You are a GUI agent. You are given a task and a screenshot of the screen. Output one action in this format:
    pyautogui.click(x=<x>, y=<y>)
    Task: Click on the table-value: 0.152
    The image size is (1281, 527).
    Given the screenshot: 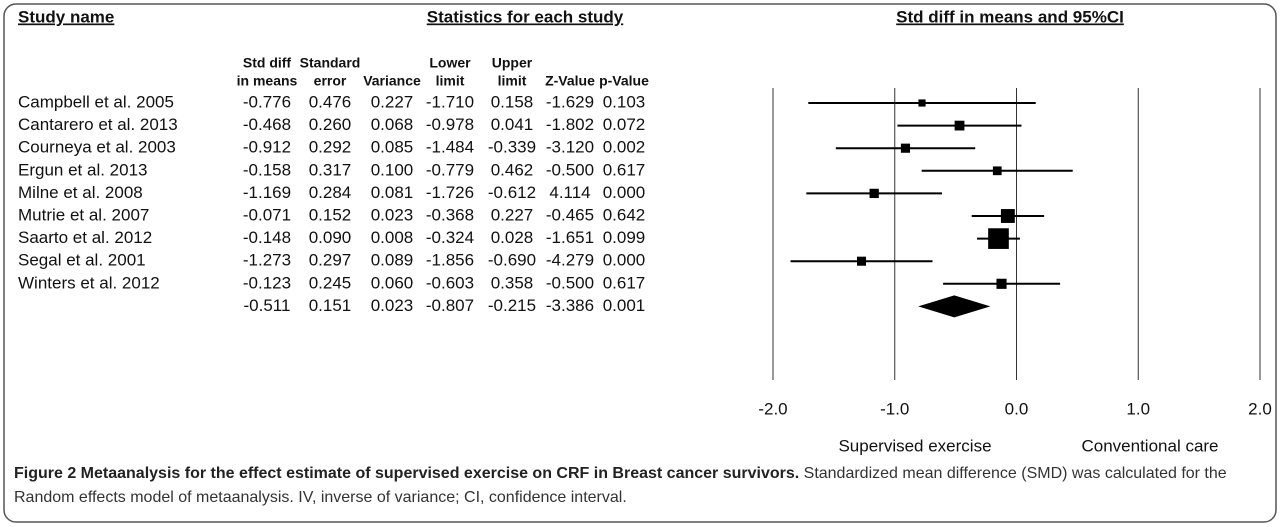 What is the action you would take?
    pyautogui.click(x=330, y=214)
    